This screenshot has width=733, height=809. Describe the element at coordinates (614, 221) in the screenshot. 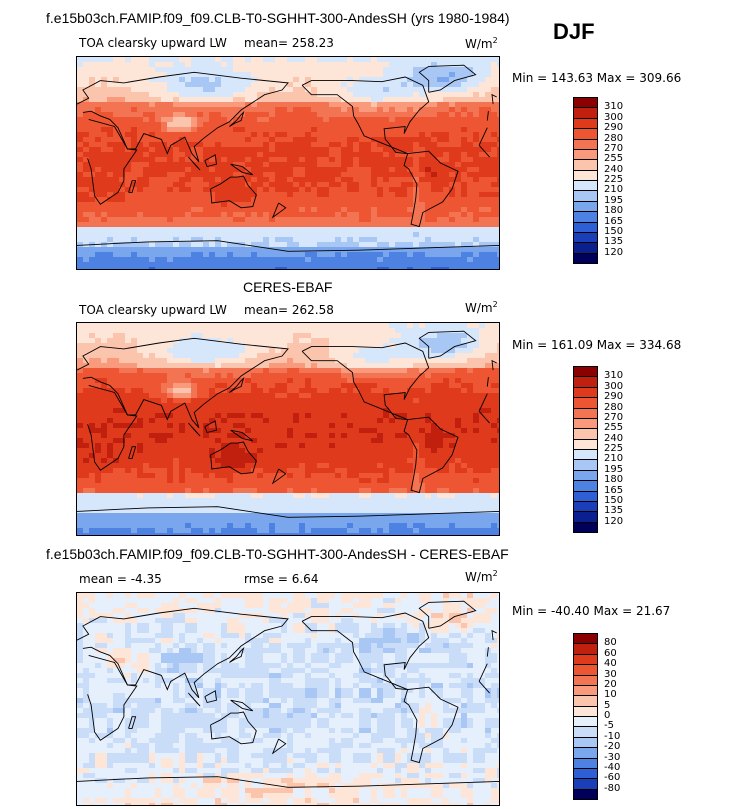

I see `colorbar-level-label: 165` at that location.